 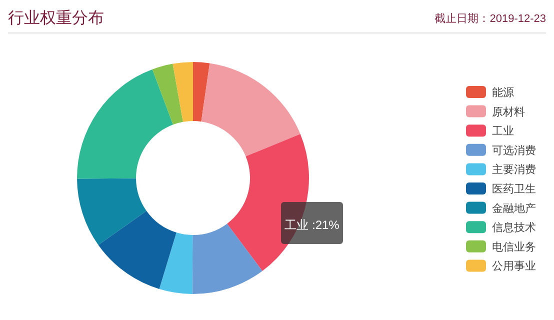 What do you see at coordinates (514, 189) in the screenshot?
I see `legend-label: 医药卫生` at bounding box center [514, 189].